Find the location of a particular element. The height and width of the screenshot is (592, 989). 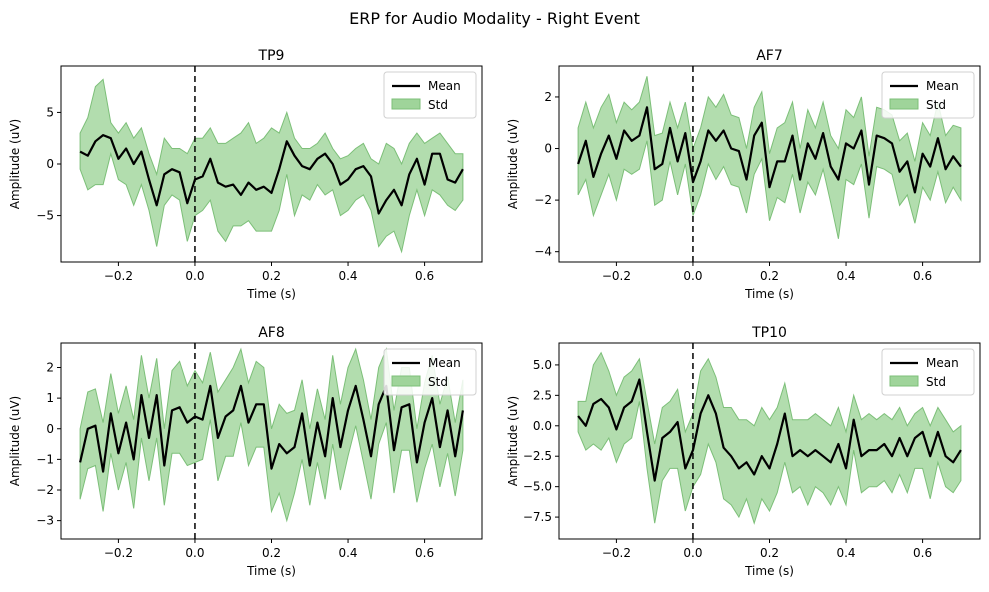

y-tick-label: −1 is located at coordinates (45, 459).